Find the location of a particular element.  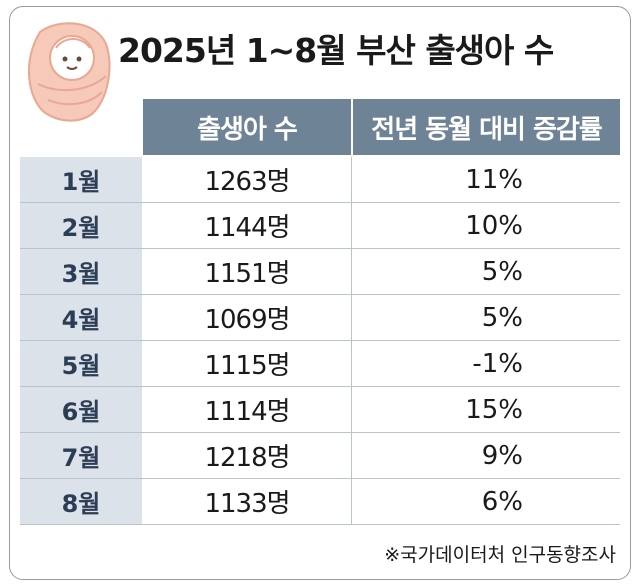

table-row: 5월 1115명 -1% is located at coordinates (320, 364).